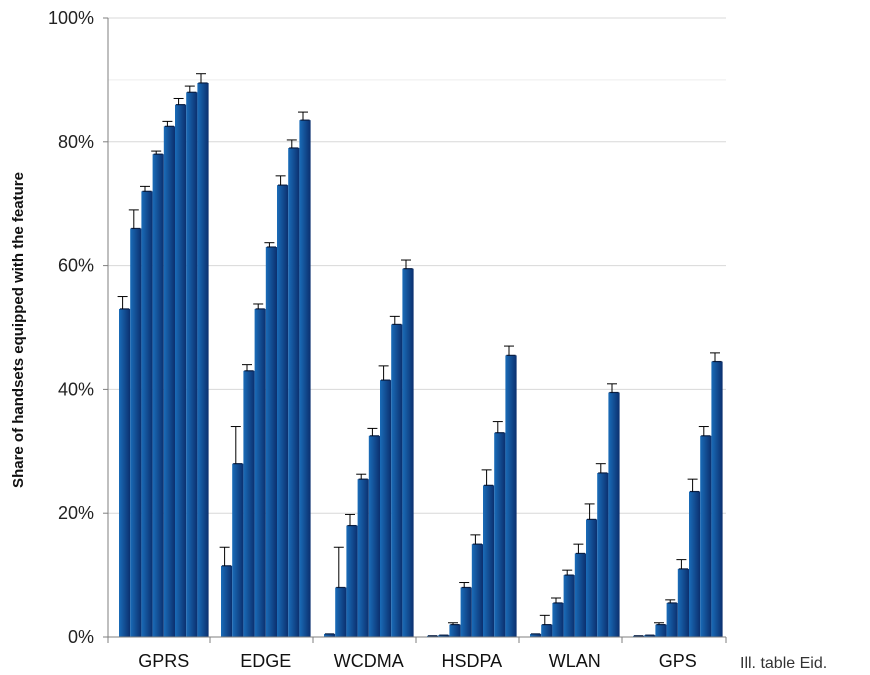  Describe the element at coordinates (369, 661) in the screenshot. I see `x-category-label: WCDMA` at that location.